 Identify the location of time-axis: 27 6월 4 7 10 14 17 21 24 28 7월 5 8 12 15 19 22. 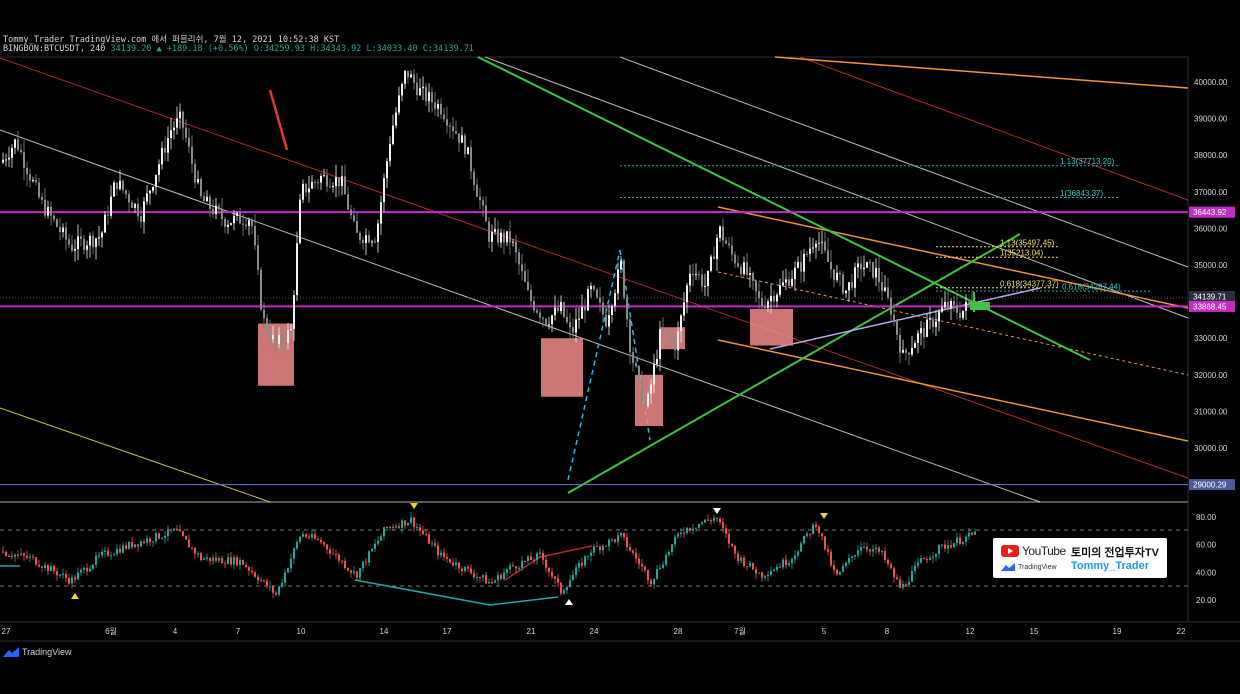
(594, 631).